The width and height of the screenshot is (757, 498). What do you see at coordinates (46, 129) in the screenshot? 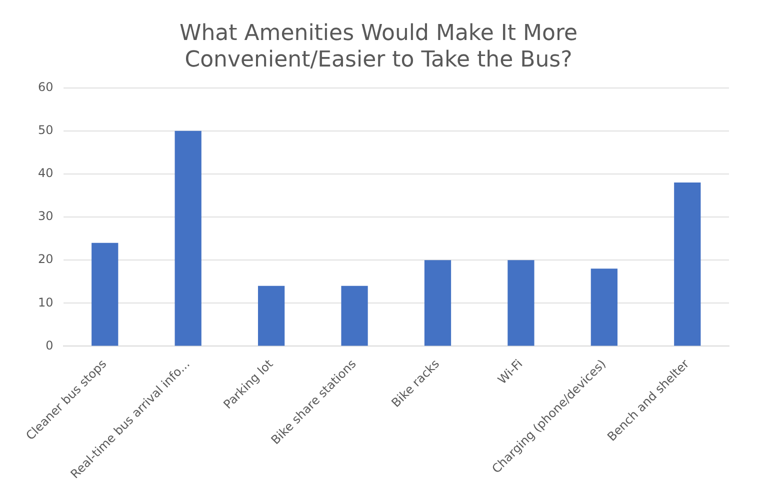
I see `y-tick-label: 50` at bounding box center [46, 129].